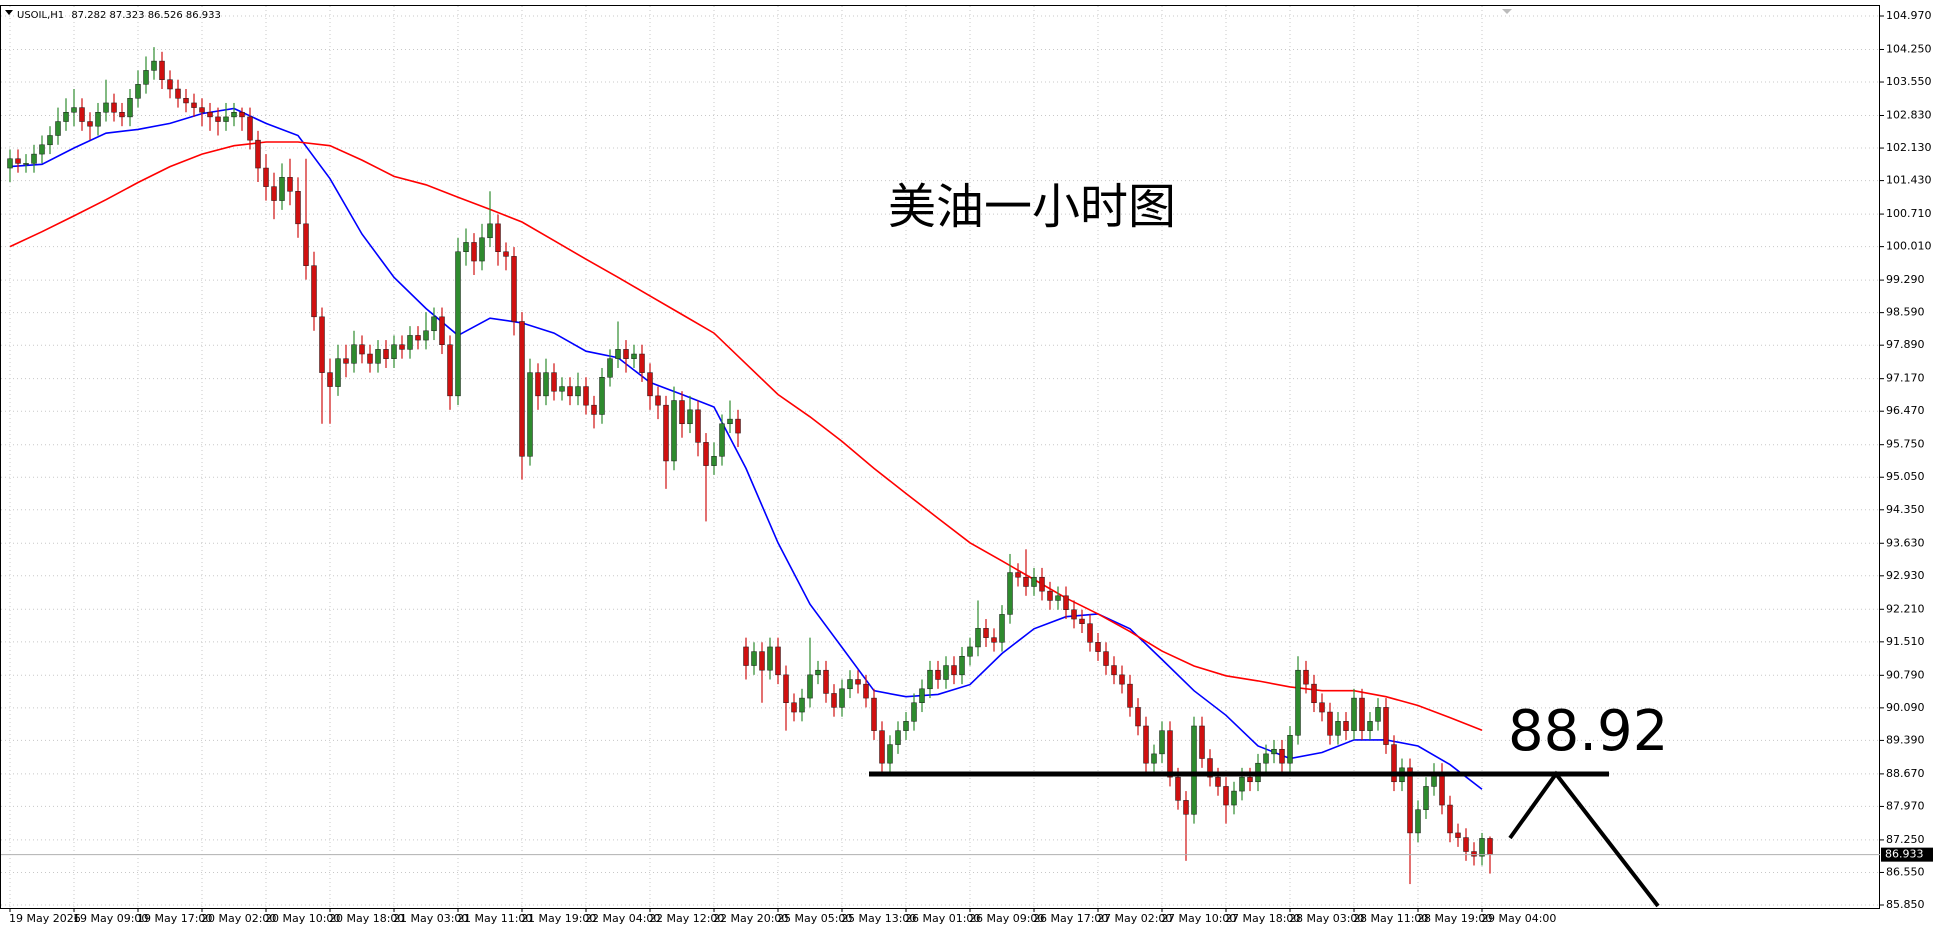  What do you see at coordinates (1909, 81) in the screenshot?
I see `y-tick-label: 103.550` at bounding box center [1909, 81].